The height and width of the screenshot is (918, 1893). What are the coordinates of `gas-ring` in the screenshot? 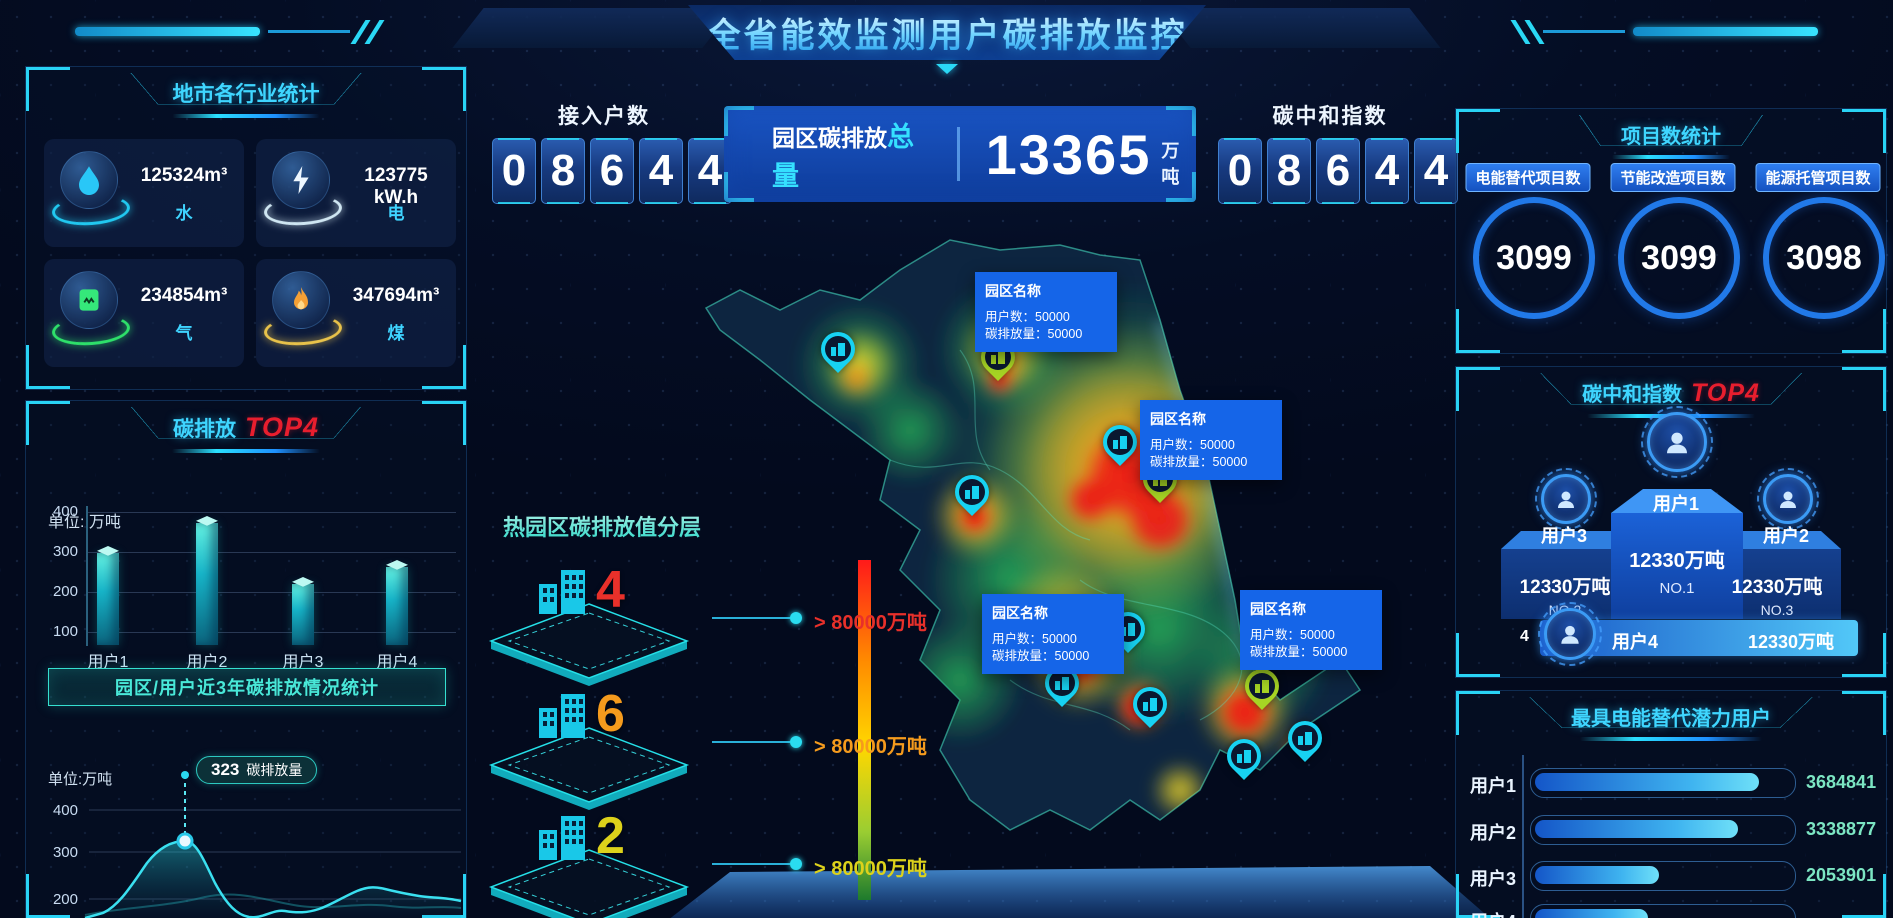 It's located at (91, 330).